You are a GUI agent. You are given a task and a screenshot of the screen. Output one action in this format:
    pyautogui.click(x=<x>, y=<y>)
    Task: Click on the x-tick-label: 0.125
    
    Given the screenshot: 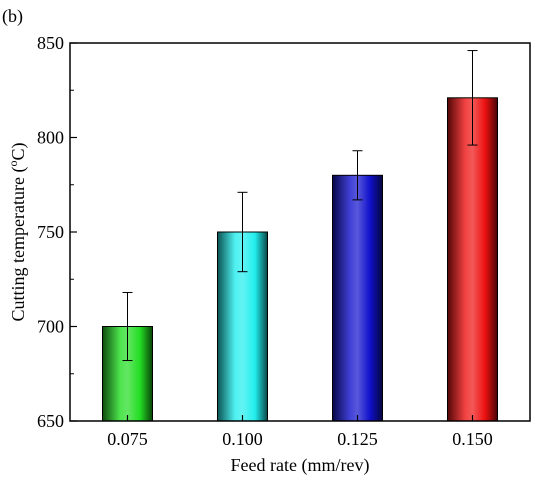 What is the action you would take?
    pyautogui.click(x=357, y=439)
    